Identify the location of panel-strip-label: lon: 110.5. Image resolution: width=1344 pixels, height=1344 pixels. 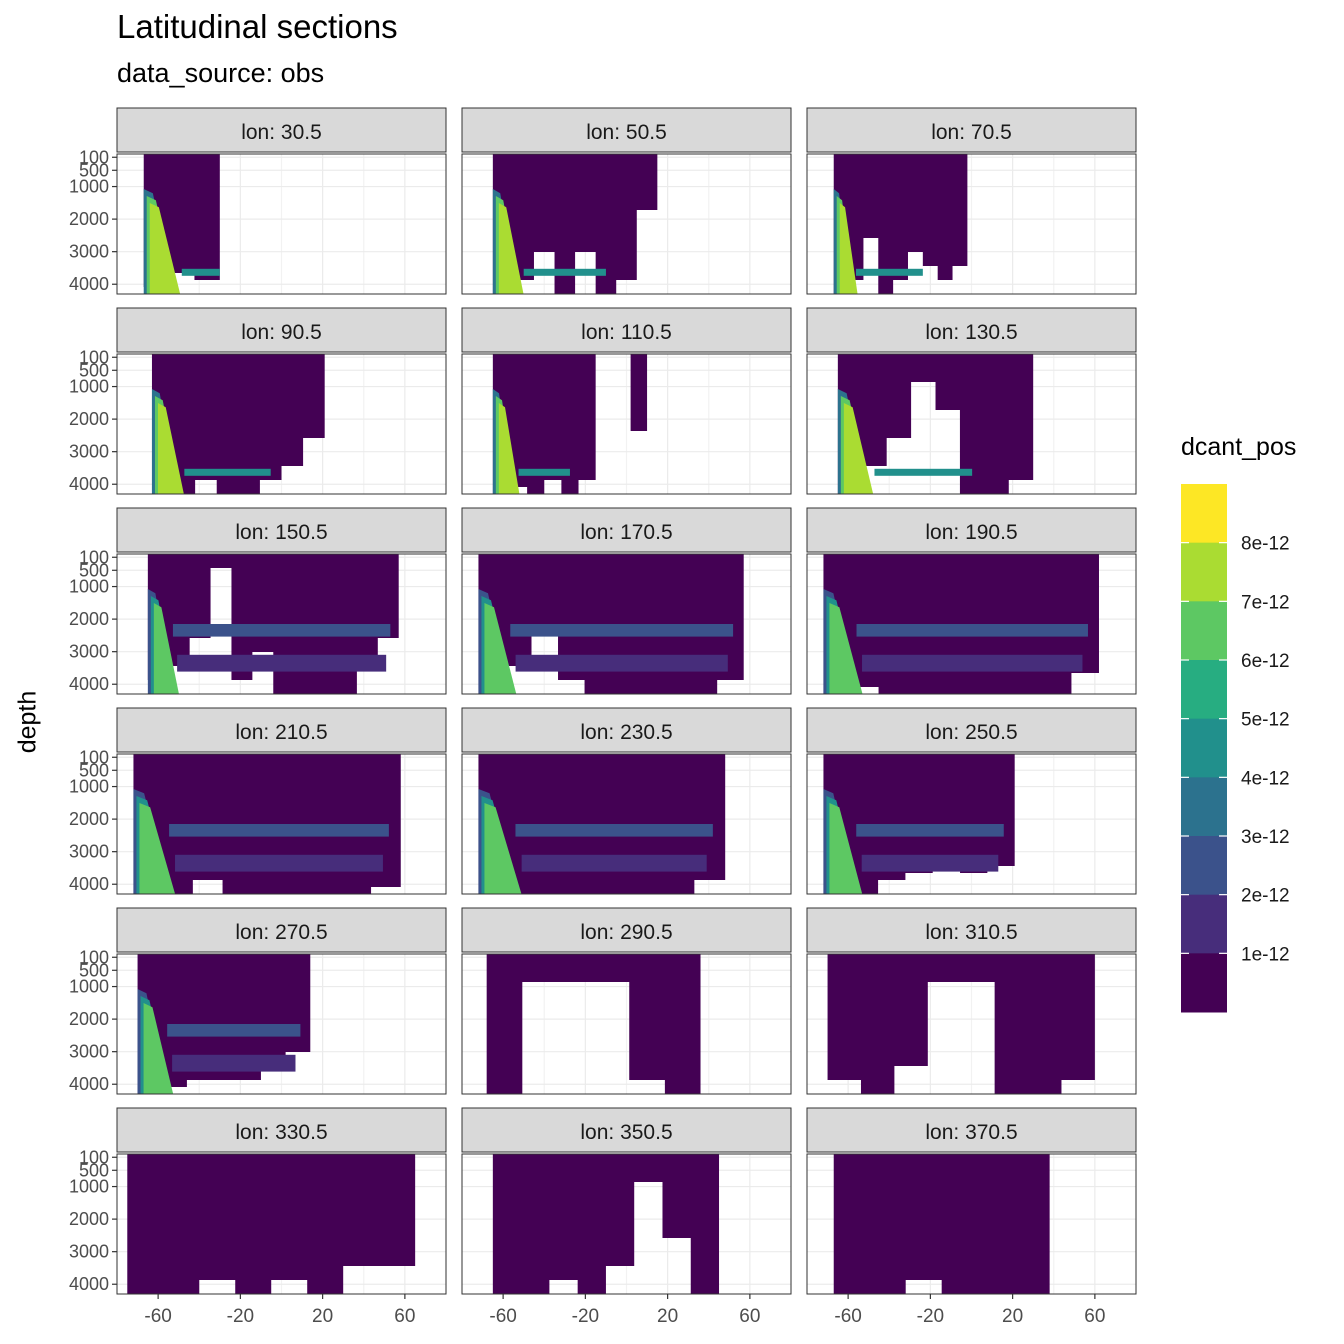
(626, 332).